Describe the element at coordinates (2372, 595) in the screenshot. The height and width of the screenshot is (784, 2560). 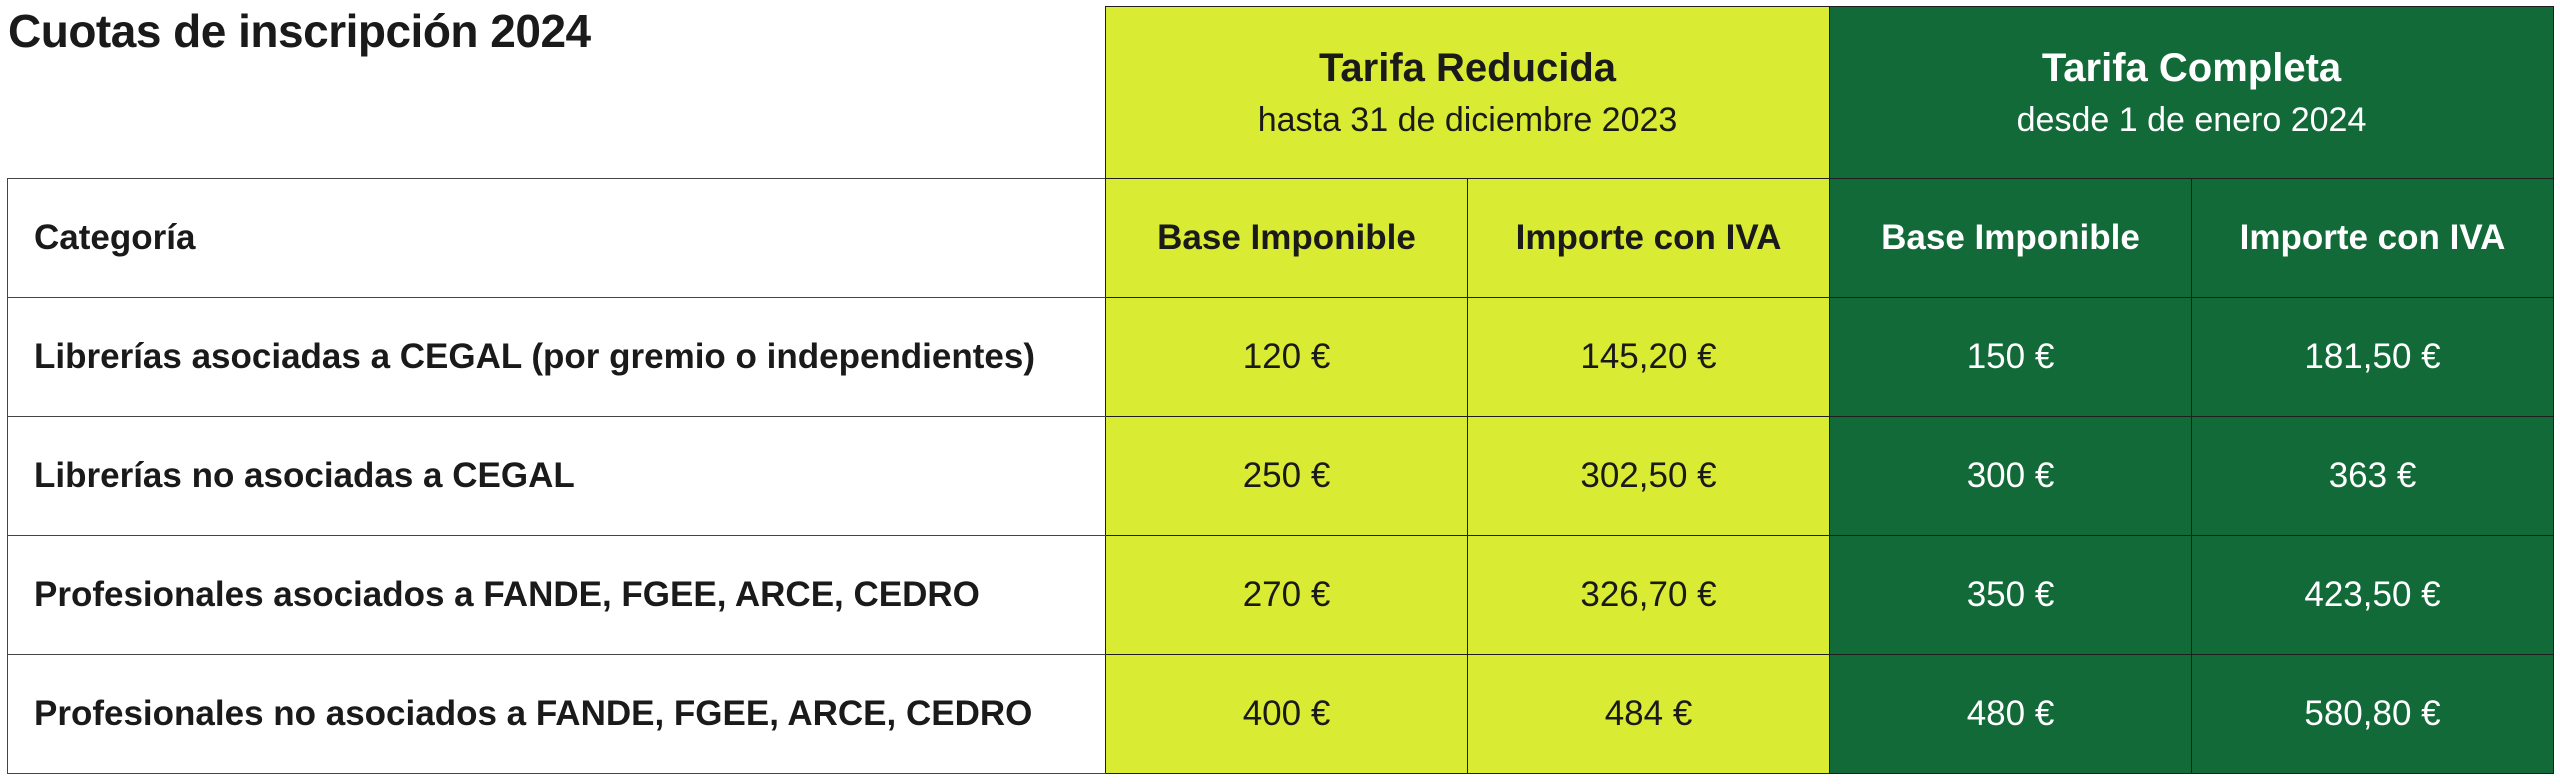
I see `full-iva-value: 423,50 €` at that location.